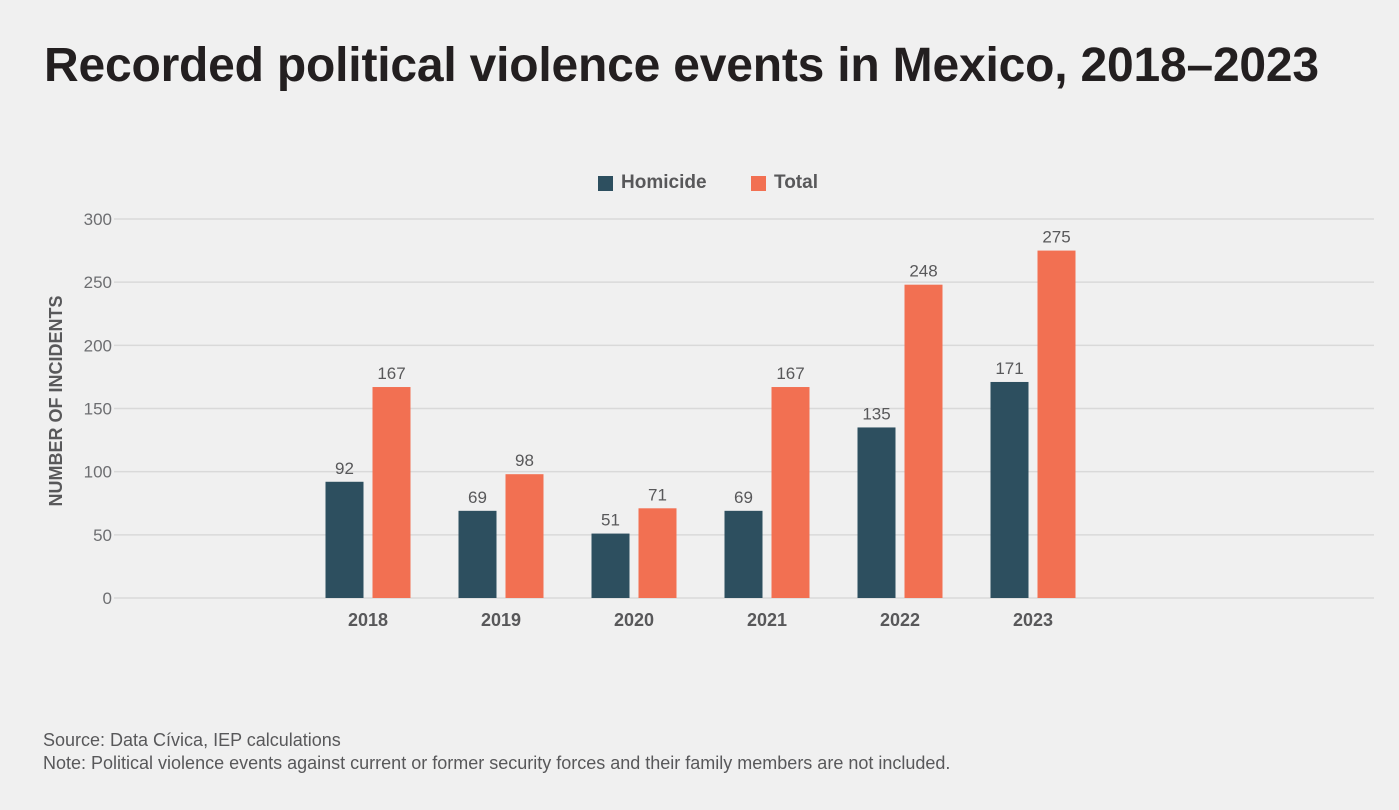 The width and height of the screenshot is (1399, 810). I want to click on x-tick-label: 2022, so click(900, 620).